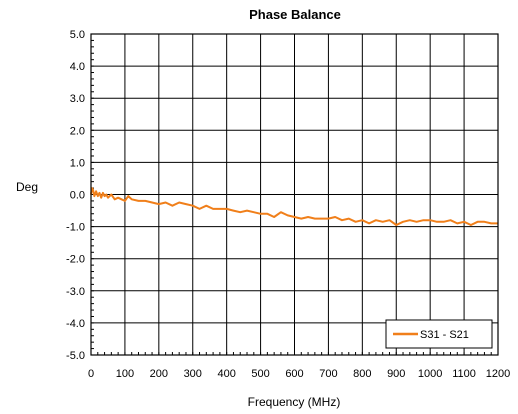  I want to click on x-tick-label: 700, so click(328, 374).